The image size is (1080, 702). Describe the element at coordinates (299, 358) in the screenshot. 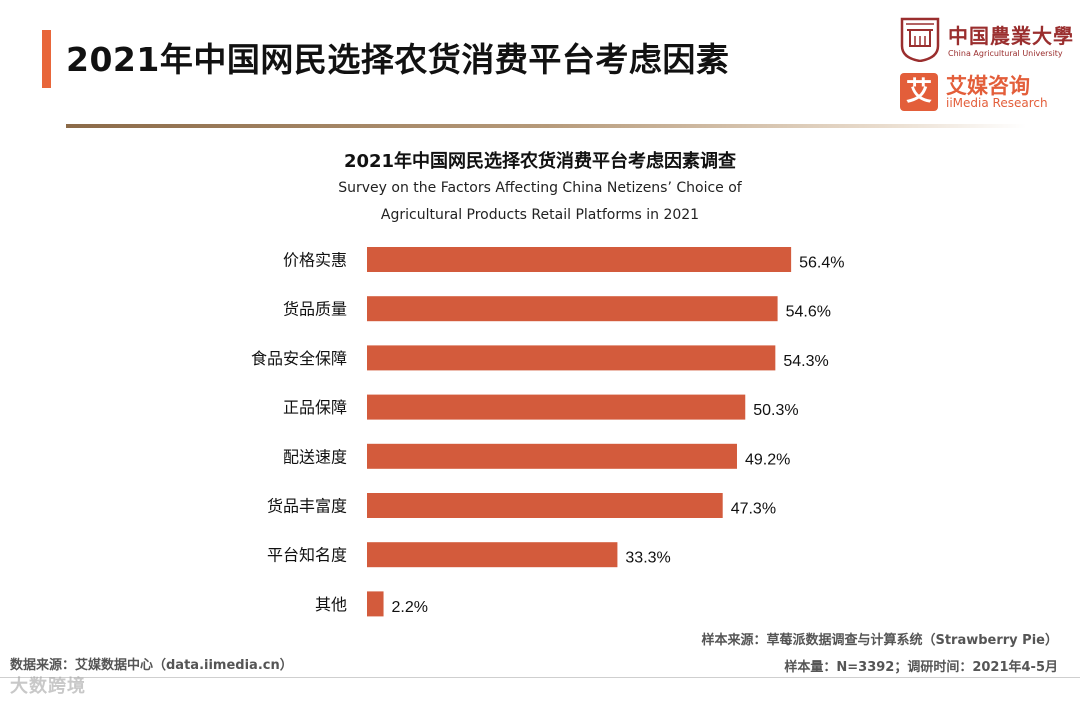

I see `category-label: 食品安全保障` at that location.